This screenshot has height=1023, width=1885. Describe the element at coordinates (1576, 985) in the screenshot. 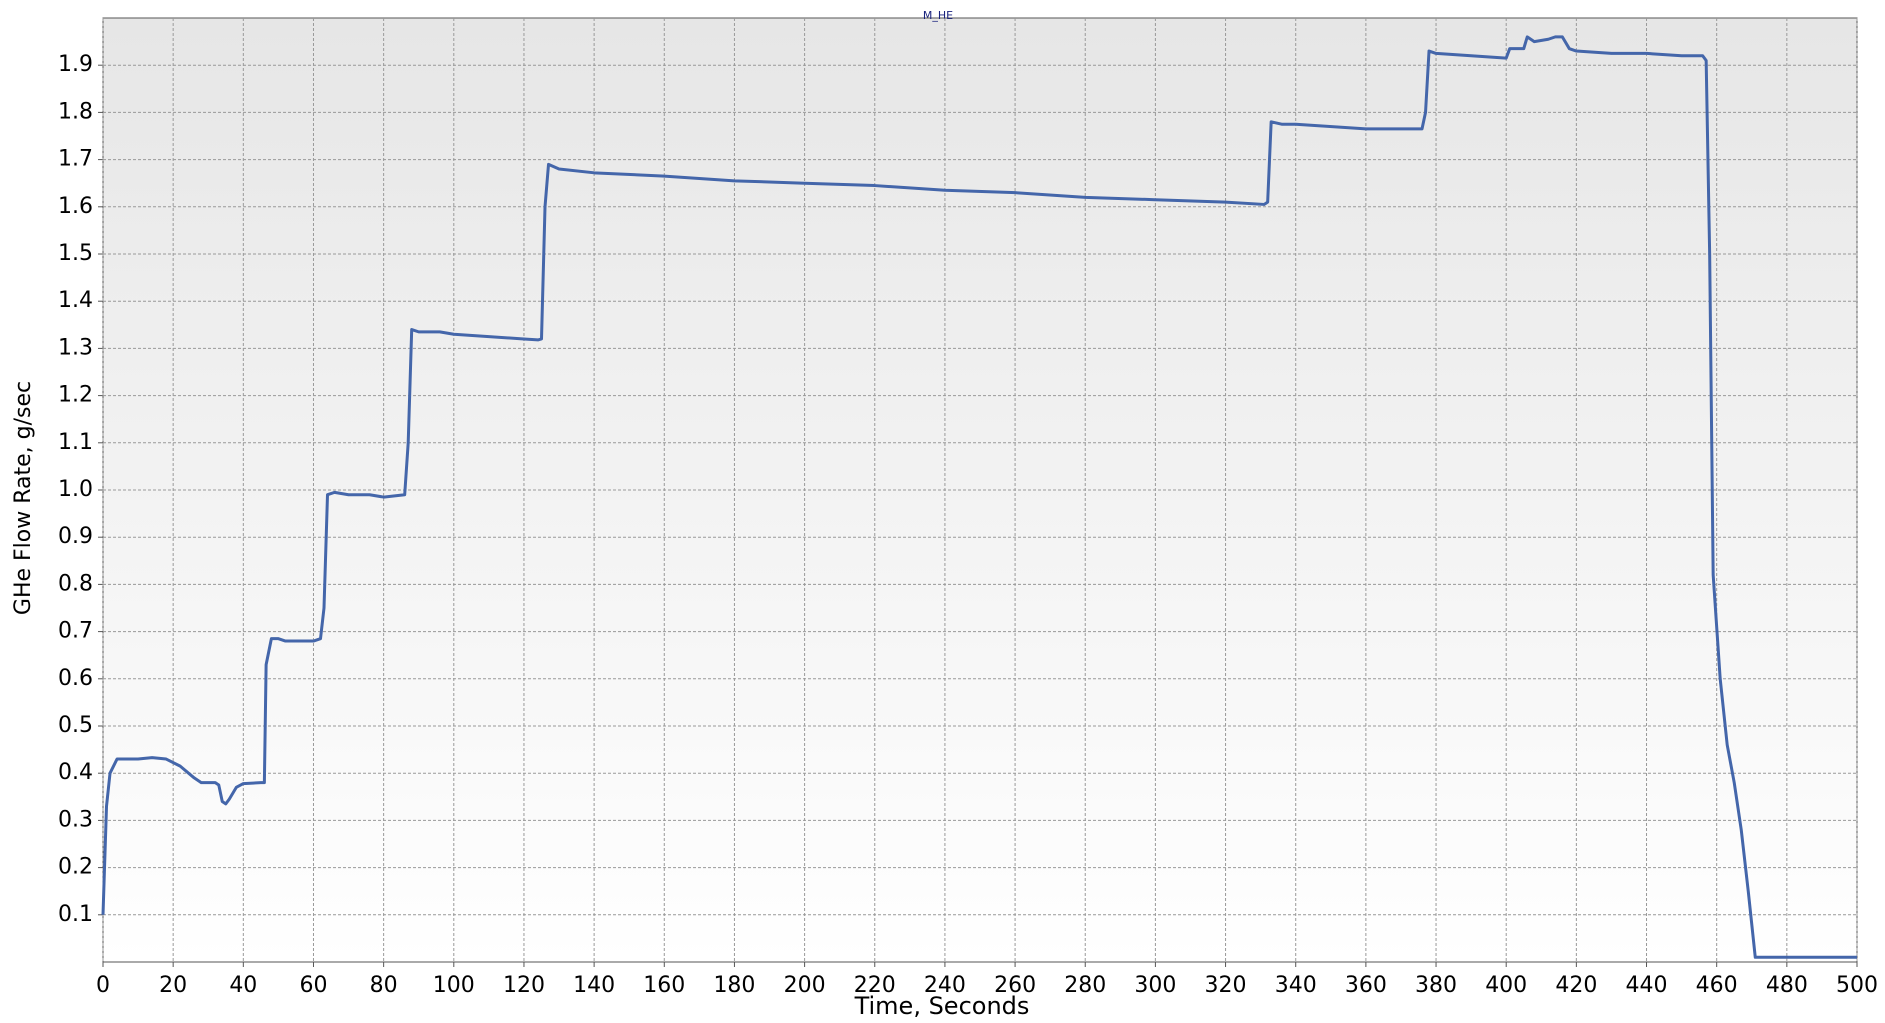

I see `x-tick-label: 420` at that location.